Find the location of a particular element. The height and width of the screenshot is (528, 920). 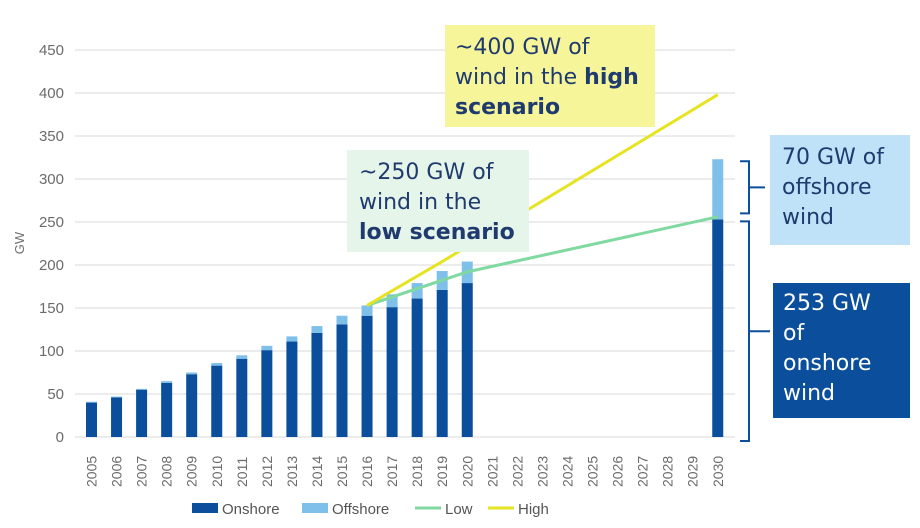

legend: Onshore Offshore Low High is located at coordinates (370, 509).